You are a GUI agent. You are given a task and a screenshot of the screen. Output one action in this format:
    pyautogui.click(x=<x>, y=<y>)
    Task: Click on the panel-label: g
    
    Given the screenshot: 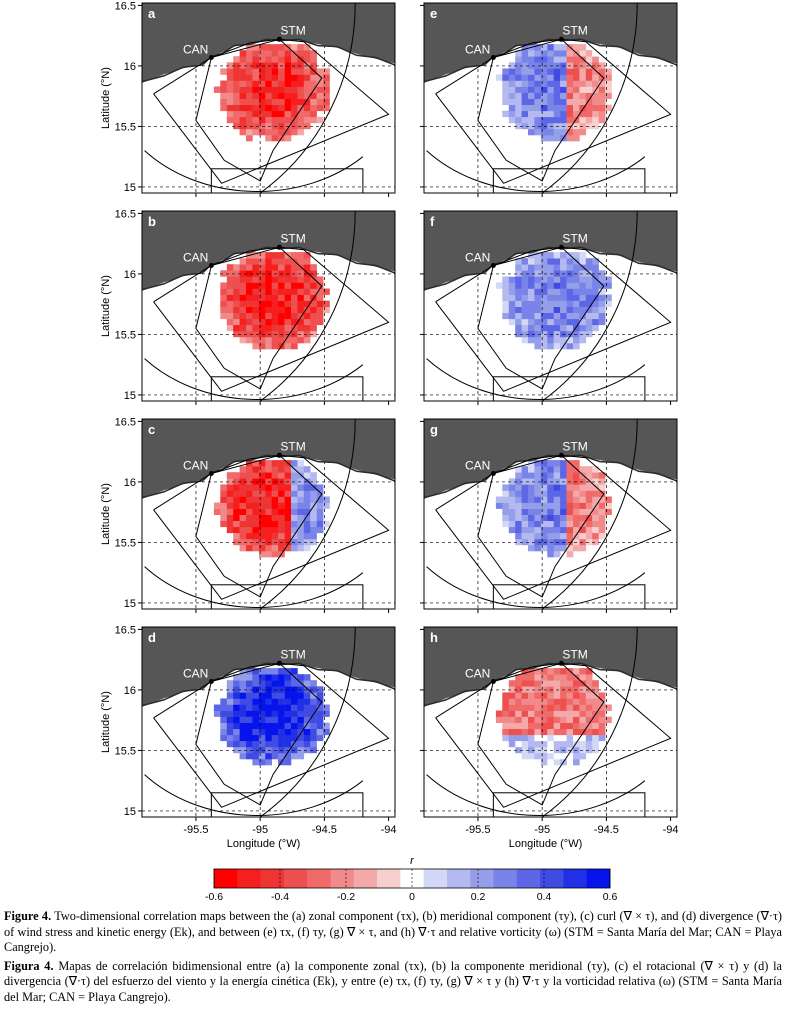 What is the action you would take?
    pyautogui.click(x=434, y=429)
    